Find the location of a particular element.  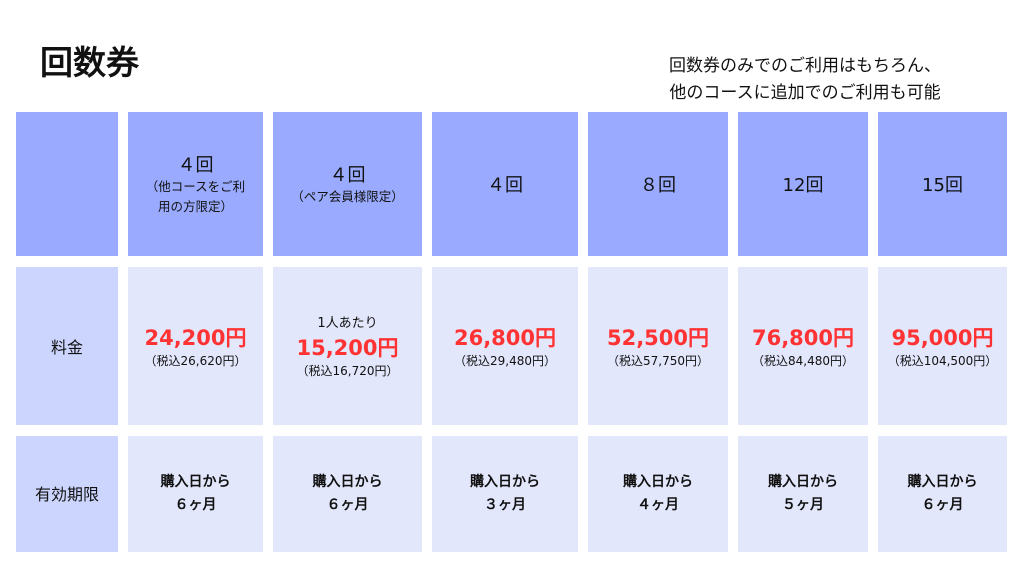

price-tax-included: （税込57,750円） is located at coordinates (658, 360).